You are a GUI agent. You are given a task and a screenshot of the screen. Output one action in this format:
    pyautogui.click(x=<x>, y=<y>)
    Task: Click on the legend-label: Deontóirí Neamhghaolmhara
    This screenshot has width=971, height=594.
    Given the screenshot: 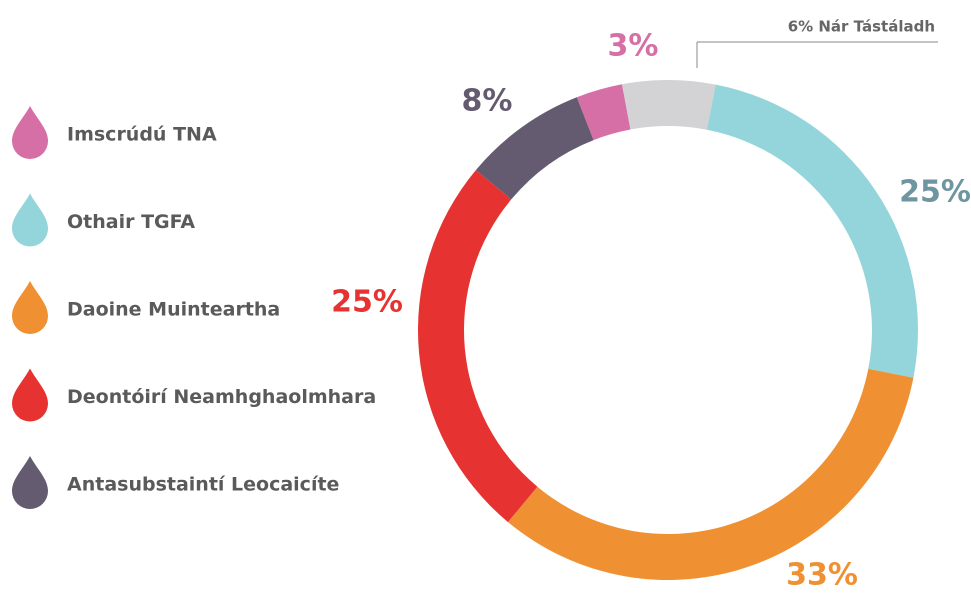 What is the action you would take?
    pyautogui.click(x=221, y=397)
    